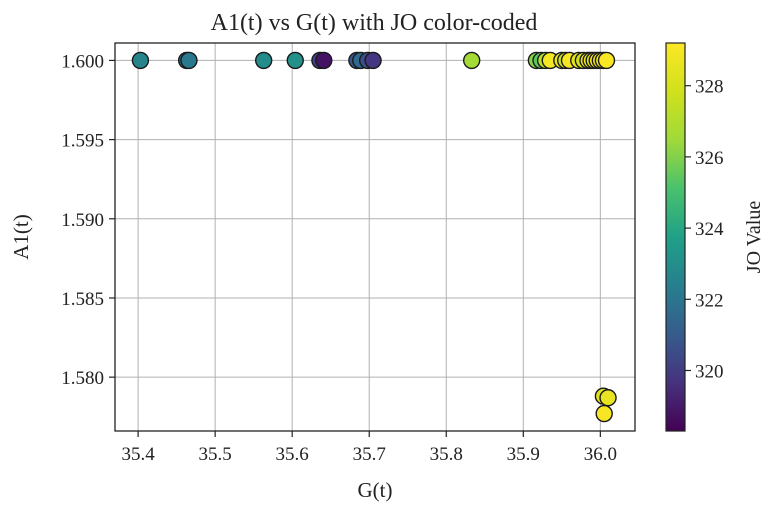 The height and width of the screenshot is (512, 776). Describe the element at coordinates (709, 371) in the screenshot. I see `colorbar-tick-label: 320` at that location.